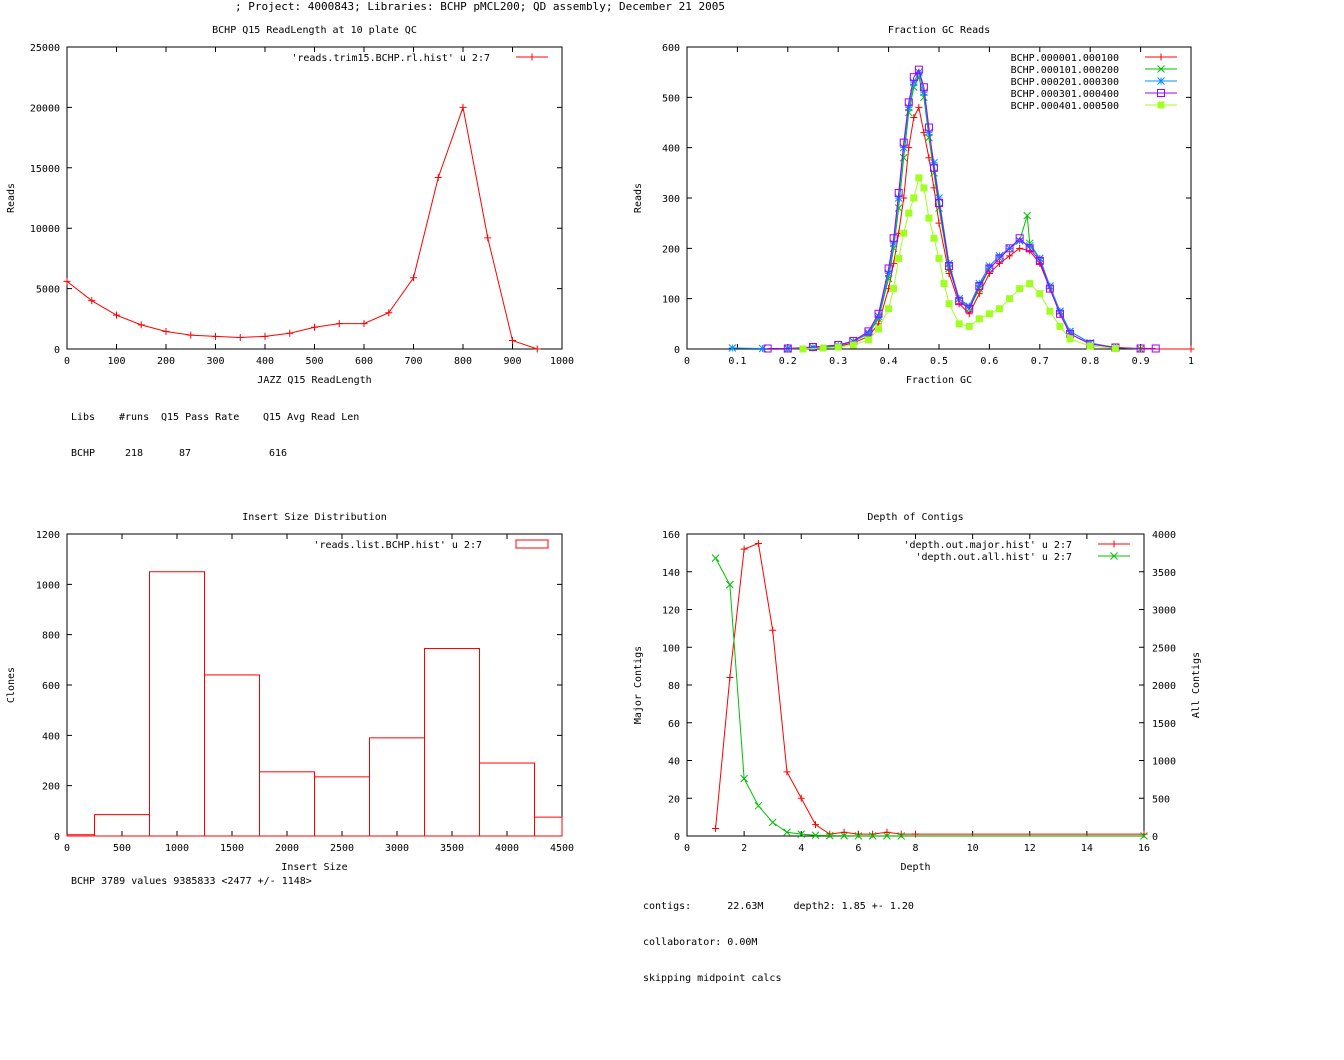  Describe the element at coordinates (67, 361) in the screenshot. I see `readlength-xtick-label: 0` at that location.